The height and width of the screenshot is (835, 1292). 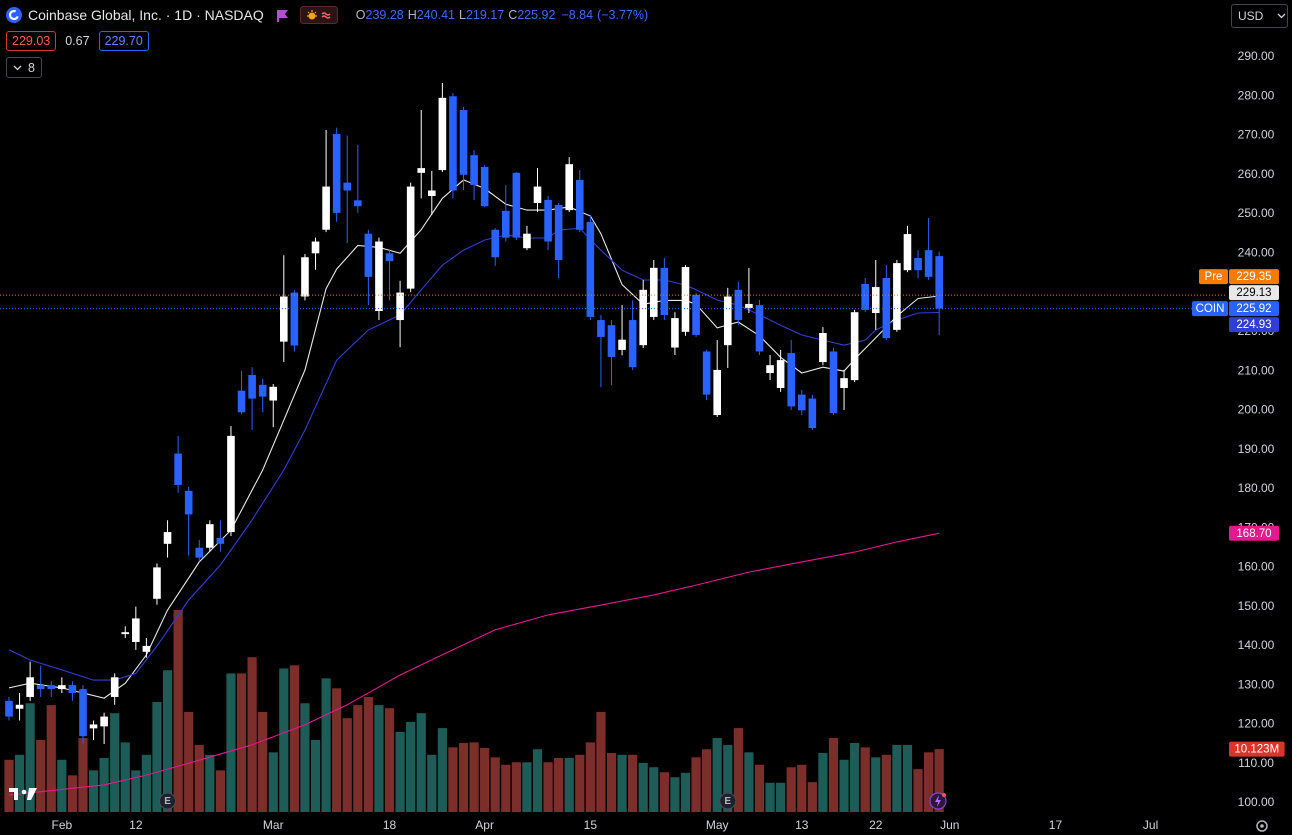 What do you see at coordinates (1213, 277) in the screenshot?
I see `price-tag-name` at bounding box center [1213, 277].